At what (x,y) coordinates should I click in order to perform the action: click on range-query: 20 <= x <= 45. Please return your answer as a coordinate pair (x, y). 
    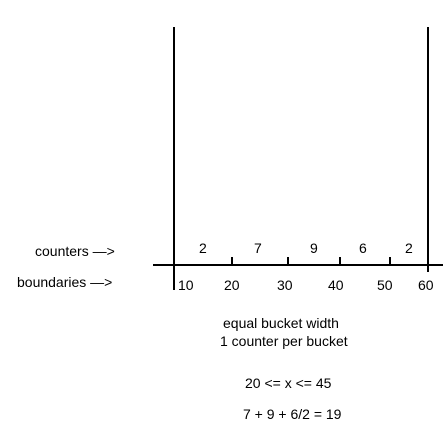
    Looking at the image, I should click on (288, 383).